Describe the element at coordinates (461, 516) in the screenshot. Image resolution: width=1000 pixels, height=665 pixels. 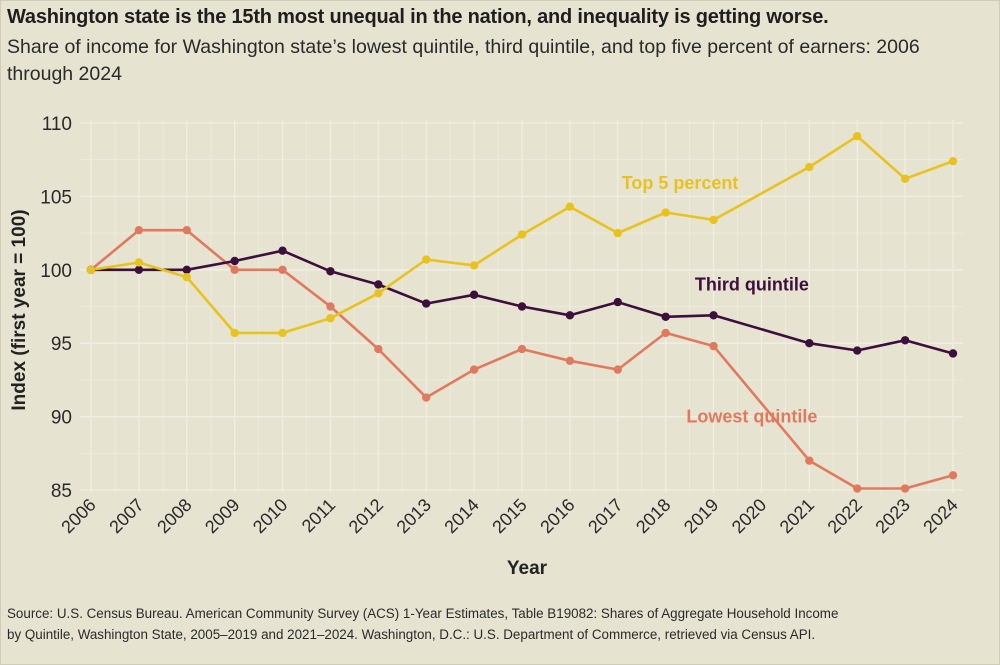
I see `x-tick-label: 2014` at that location.